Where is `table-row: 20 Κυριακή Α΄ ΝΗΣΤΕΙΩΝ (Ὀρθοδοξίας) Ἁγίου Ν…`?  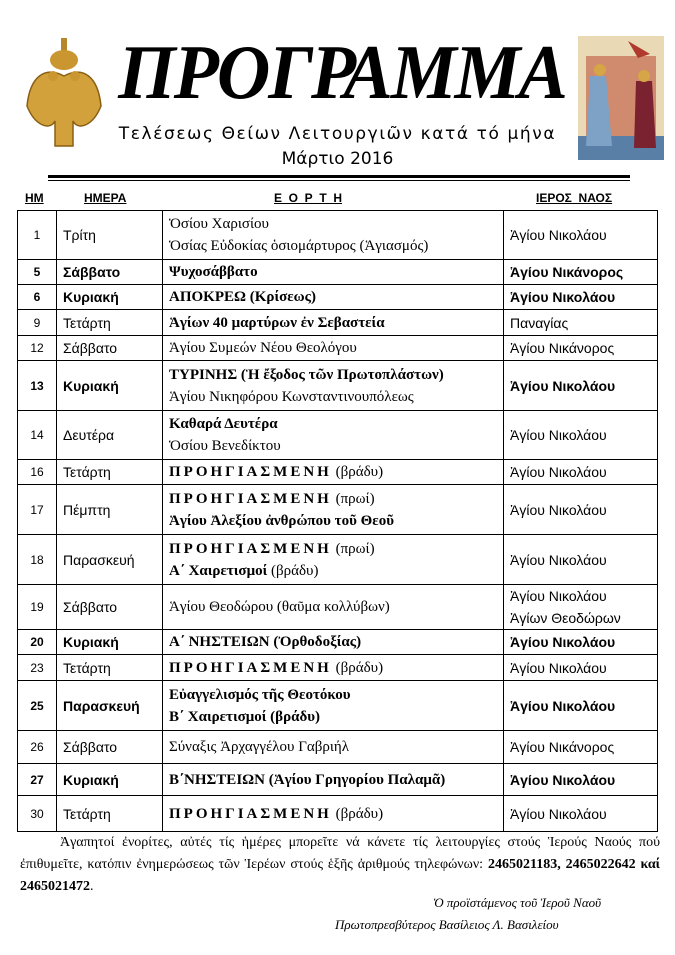
table-row: 20 Κυριακή Α΄ ΝΗΣΤΕΙΩΝ (Ὀρθοδοξίας) Ἁγίου Ν… is located at coordinates (337, 642).